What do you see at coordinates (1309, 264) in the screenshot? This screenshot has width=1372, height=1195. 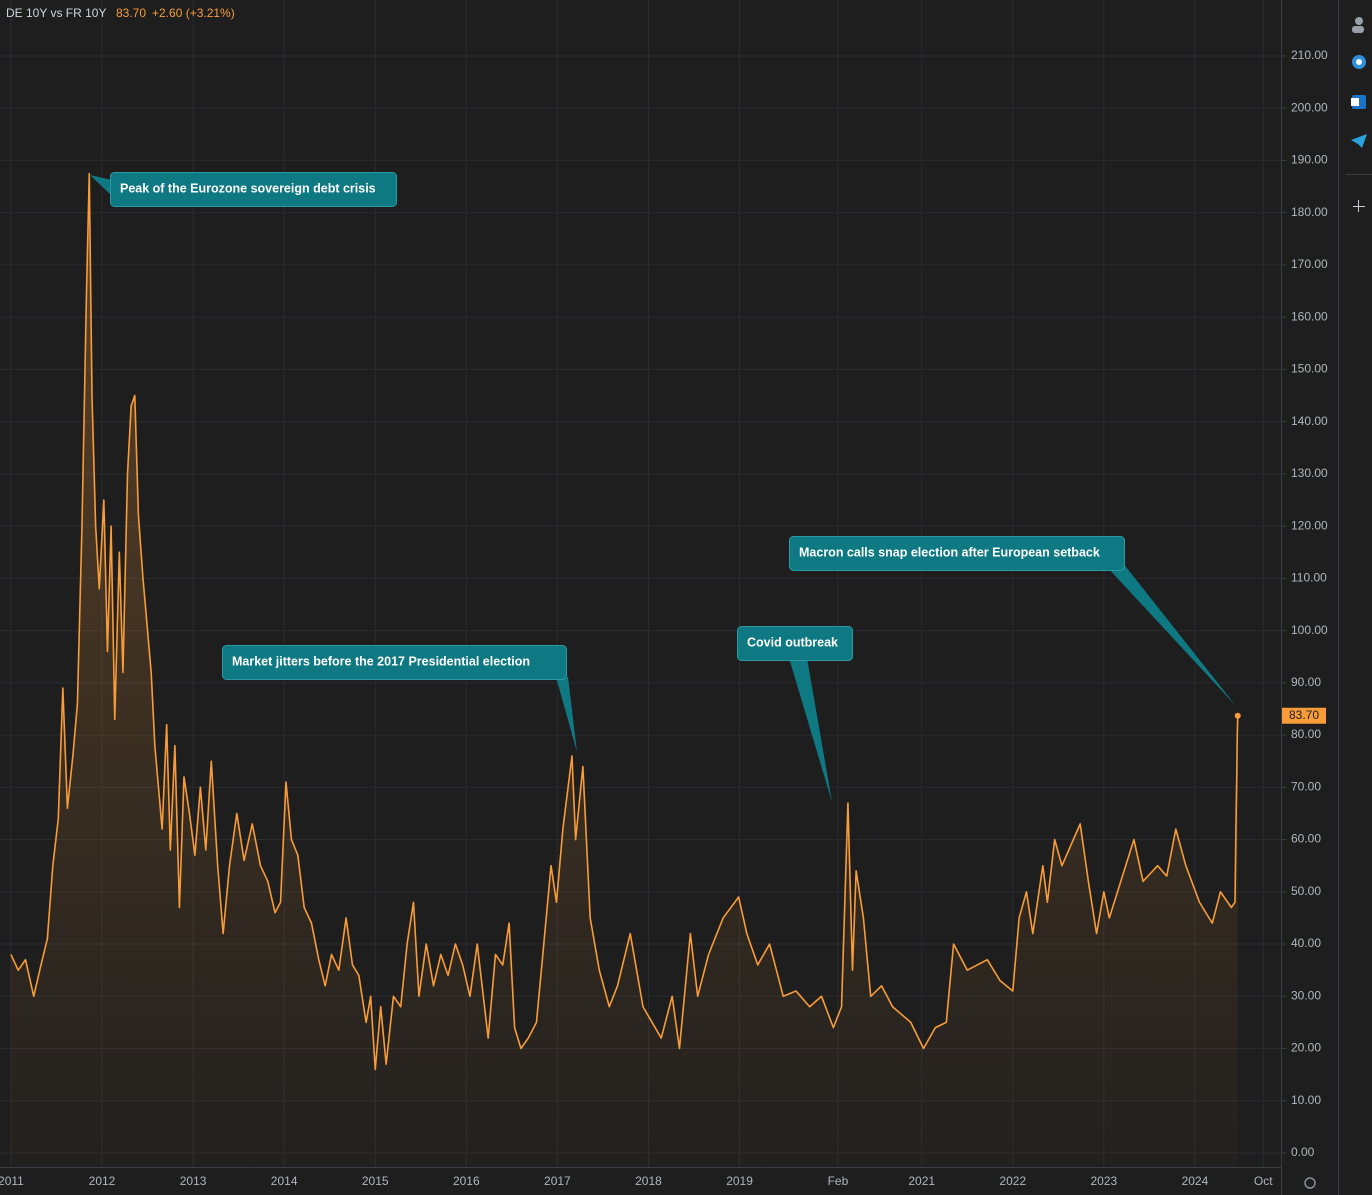 I see `y-tick-label: 170.00` at bounding box center [1309, 264].